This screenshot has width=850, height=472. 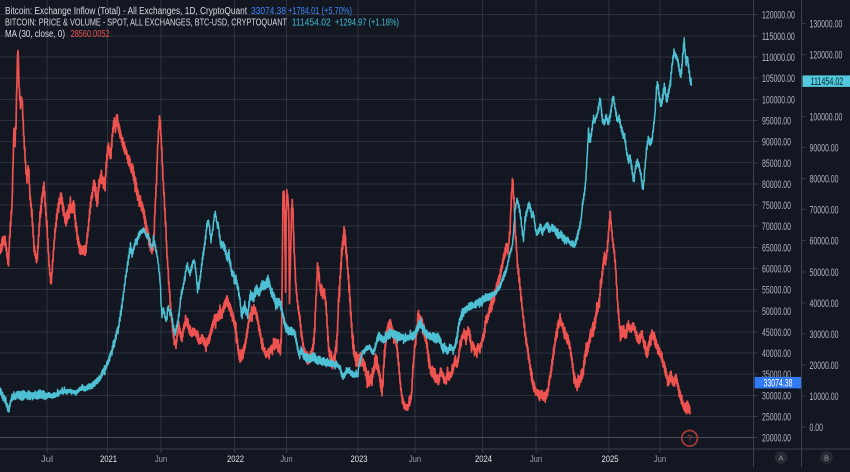 What do you see at coordinates (483, 459) in the screenshot?
I see `svg-text: 2024` at bounding box center [483, 459].